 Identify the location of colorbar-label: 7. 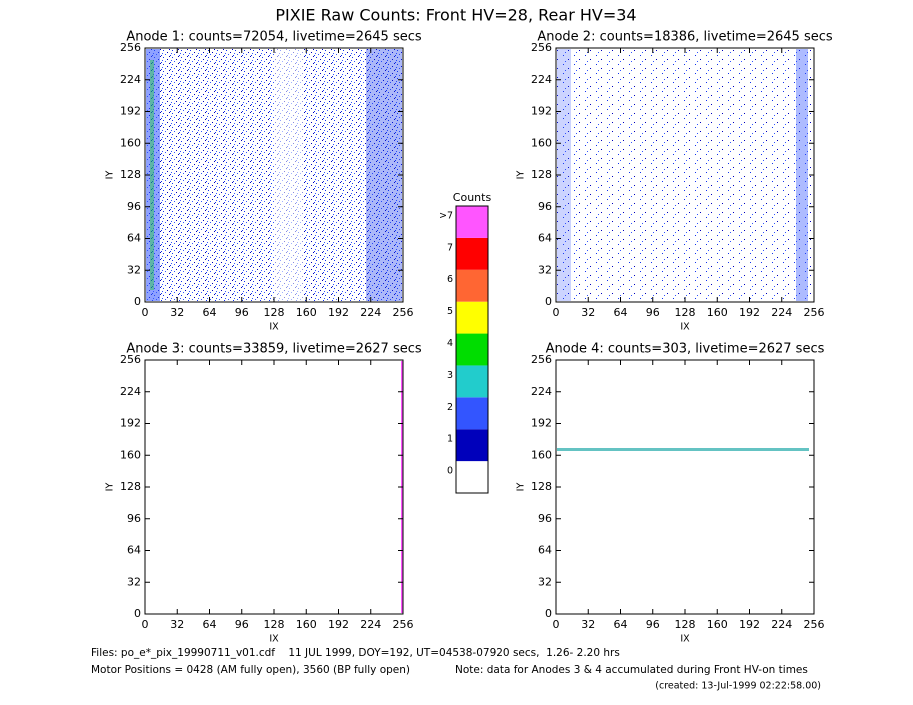
(450, 247).